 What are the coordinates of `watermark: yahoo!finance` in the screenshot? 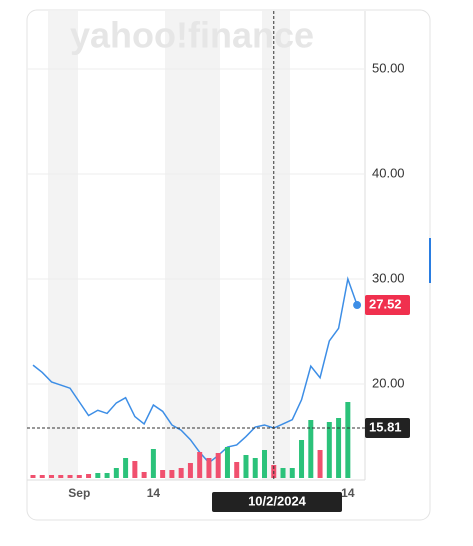 It's located at (192, 35).